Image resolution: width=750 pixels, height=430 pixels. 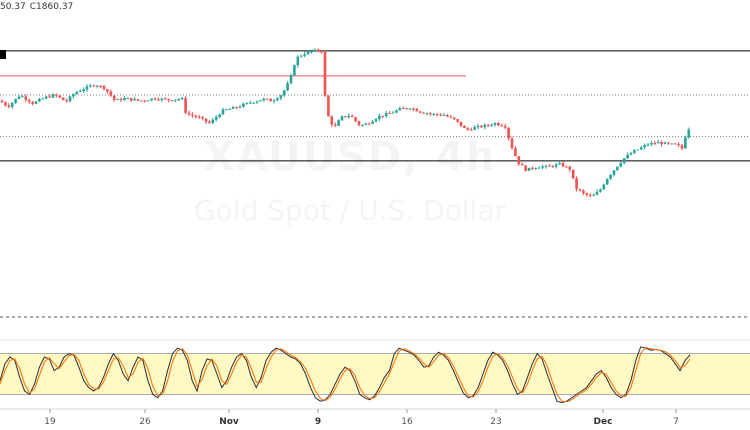 What do you see at coordinates (145, 422) in the screenshot?
I see `time-tick-label: 26` at bounding box center [145, 422].